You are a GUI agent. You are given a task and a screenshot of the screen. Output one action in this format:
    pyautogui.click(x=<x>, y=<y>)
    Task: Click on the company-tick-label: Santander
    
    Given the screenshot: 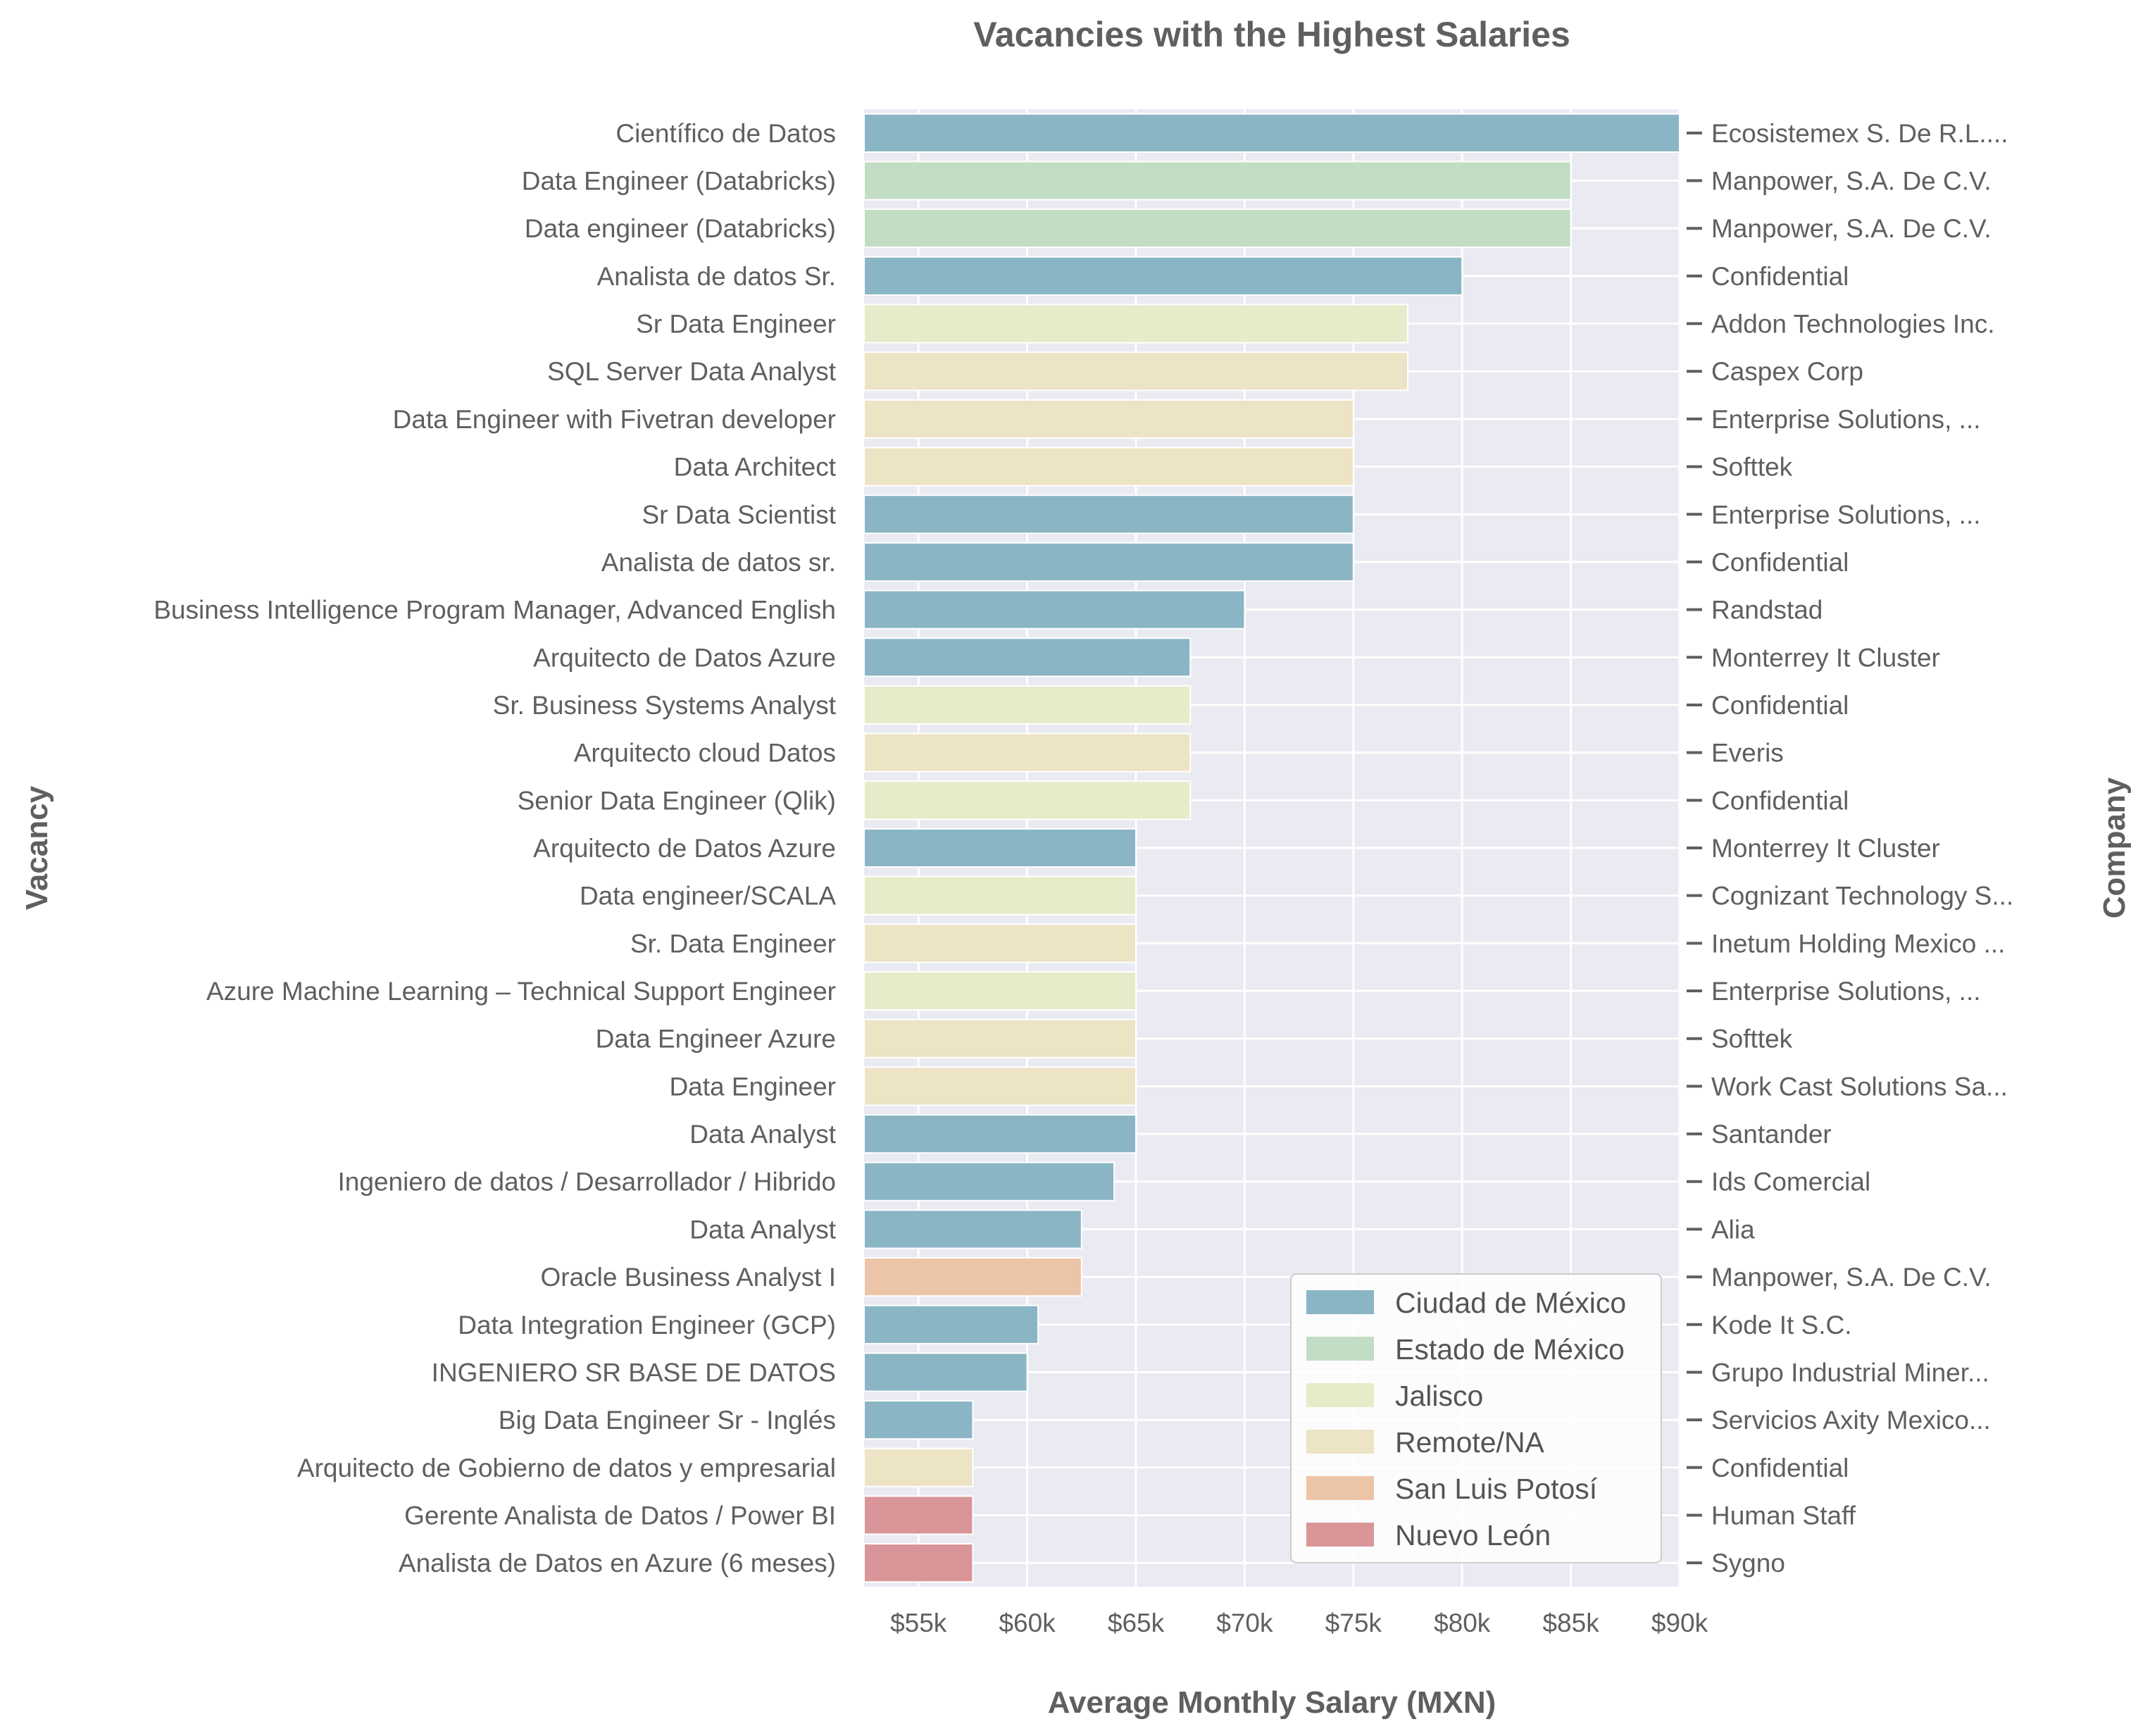 What is the action you would take?
    pyautogui.click(x=1771, y=1134)
    